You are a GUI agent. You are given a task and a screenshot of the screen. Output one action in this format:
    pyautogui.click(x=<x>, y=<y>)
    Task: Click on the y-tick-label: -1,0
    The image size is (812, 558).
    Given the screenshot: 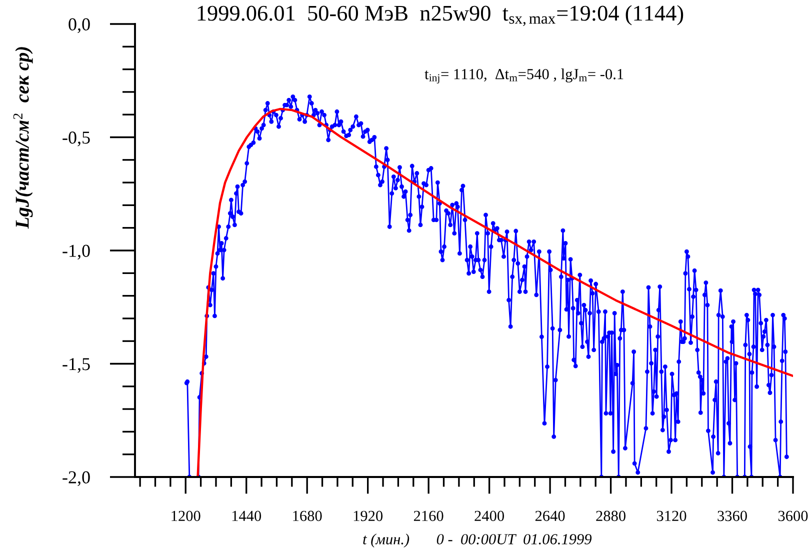 What is the action you would take?
    pyautogui.click(x=76, y=252)
    